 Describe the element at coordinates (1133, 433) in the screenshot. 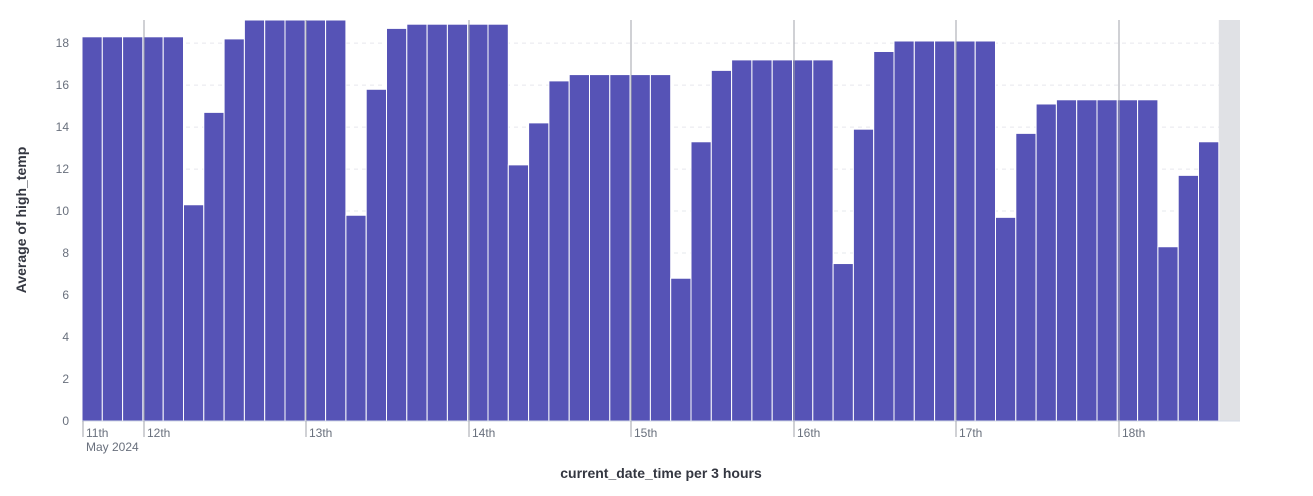

I see `x-tick-label: 18th` at that location.